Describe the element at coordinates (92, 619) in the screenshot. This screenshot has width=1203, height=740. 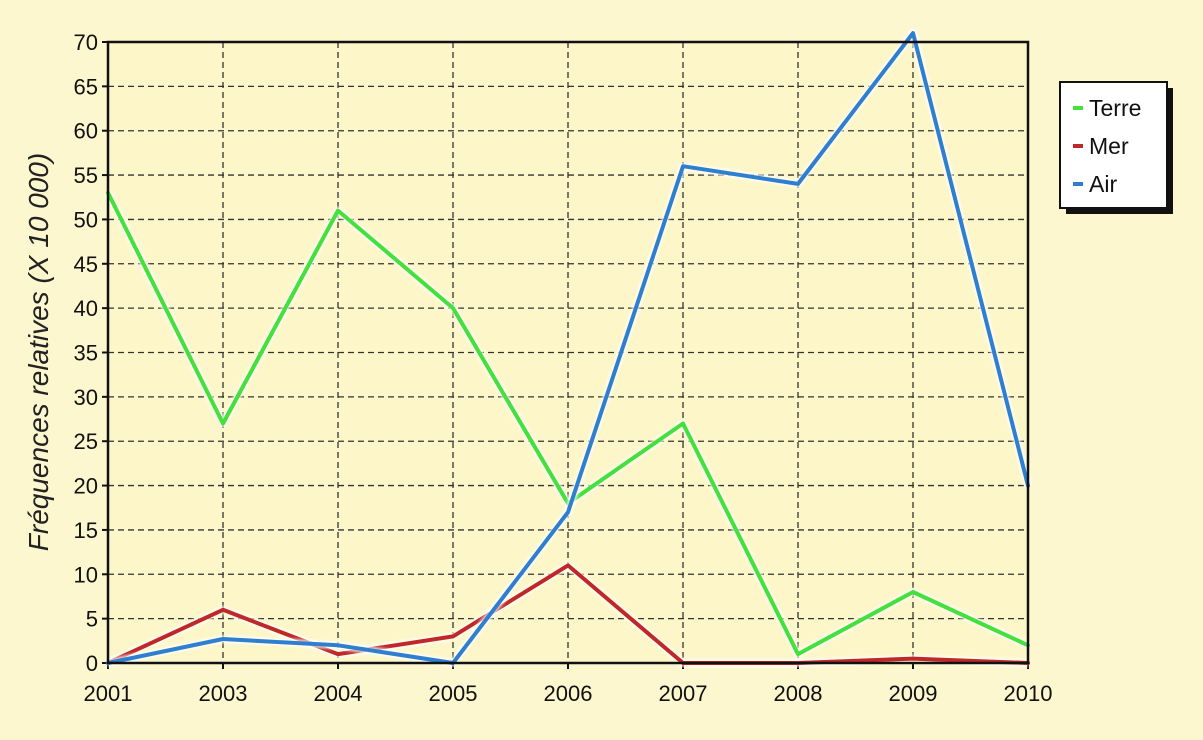
I see `y-tick-label: 5` at that location.